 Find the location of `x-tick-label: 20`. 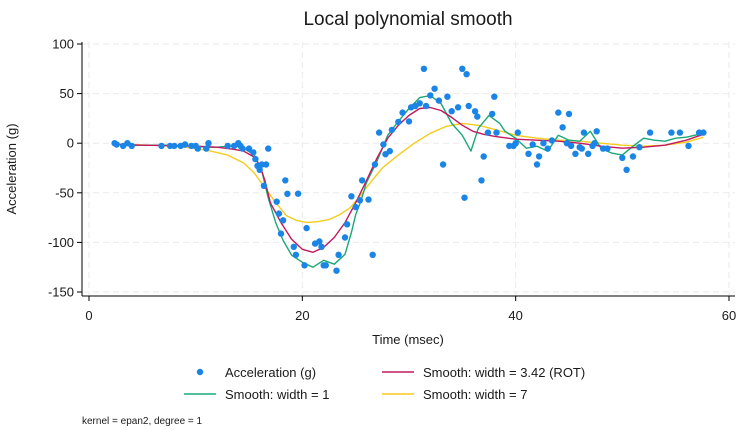

x-tick-label: 20 is located at coordinates (302, 315).